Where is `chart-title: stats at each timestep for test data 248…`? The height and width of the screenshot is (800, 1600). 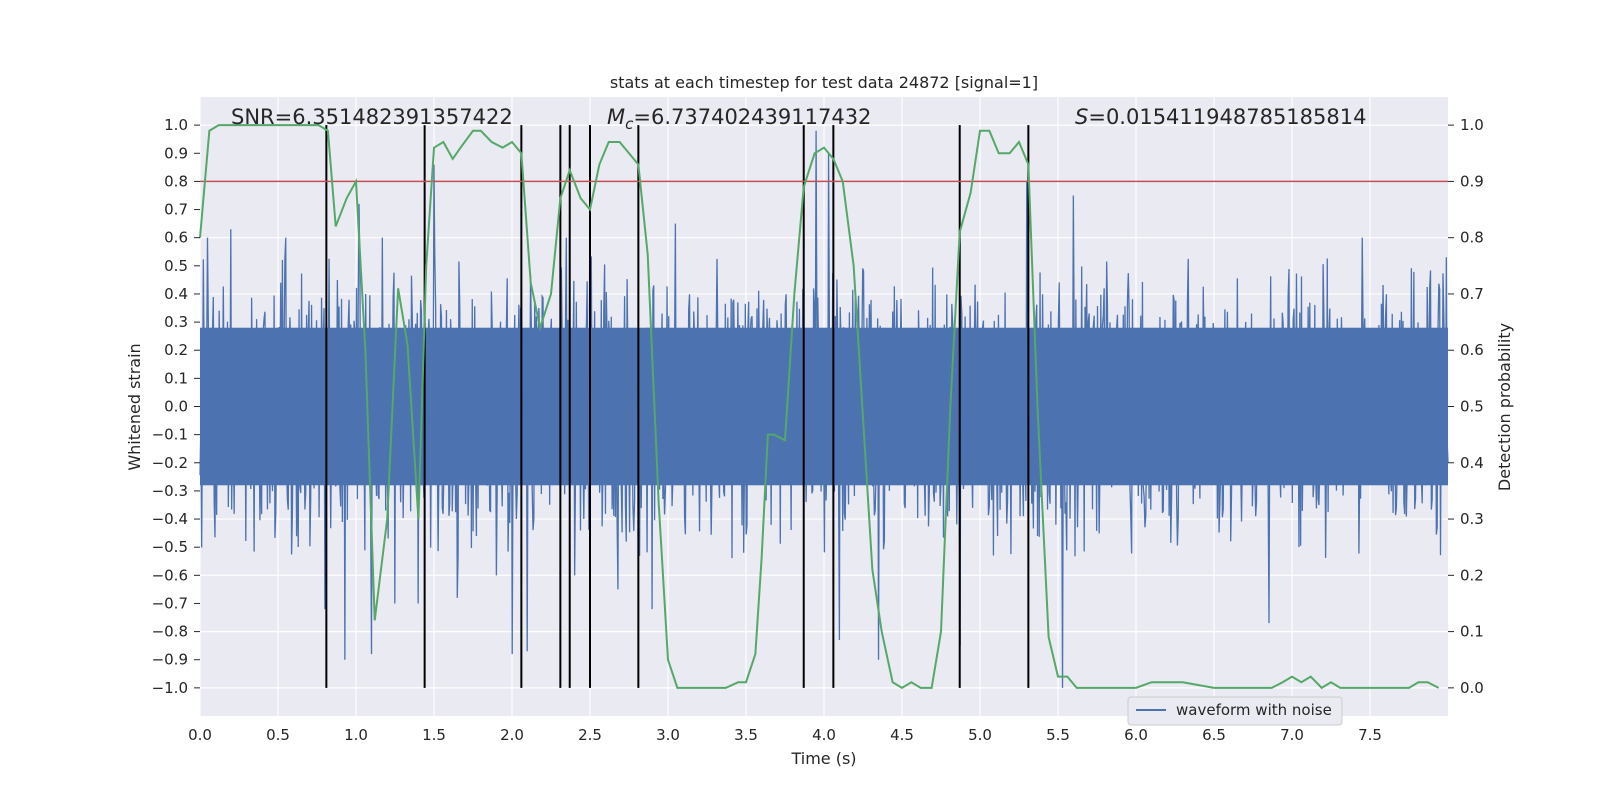
chart-title: stats at each timestep for test data 248… is located at coordinates (824, 82).